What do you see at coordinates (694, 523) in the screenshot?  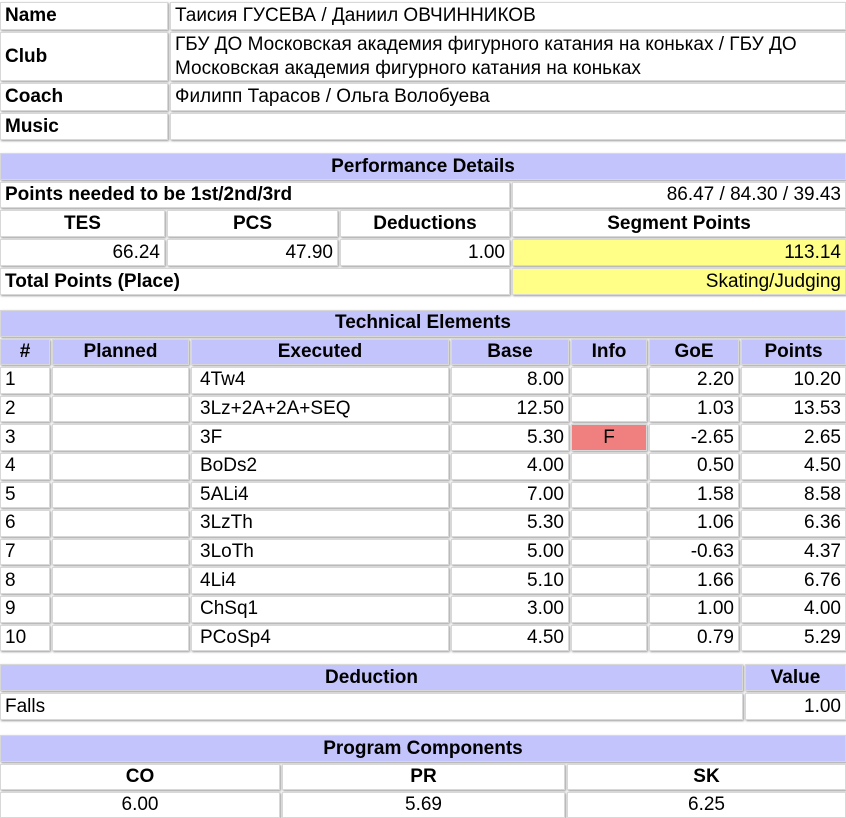 I see `element-goe: 1.06` at bounding box center [694, 523].